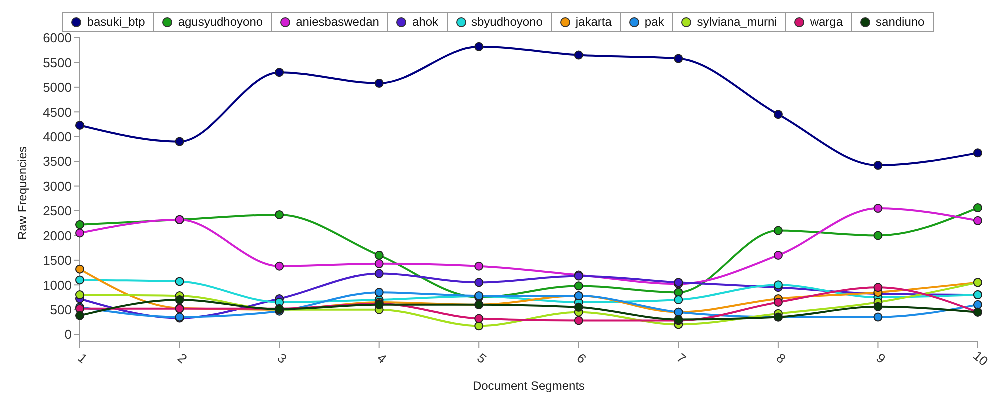 This screenshot has height=408, width=998. Describe the element at coordinates (57, 88) in the screenshot. I see `y-tick-label: 5000` at that location.